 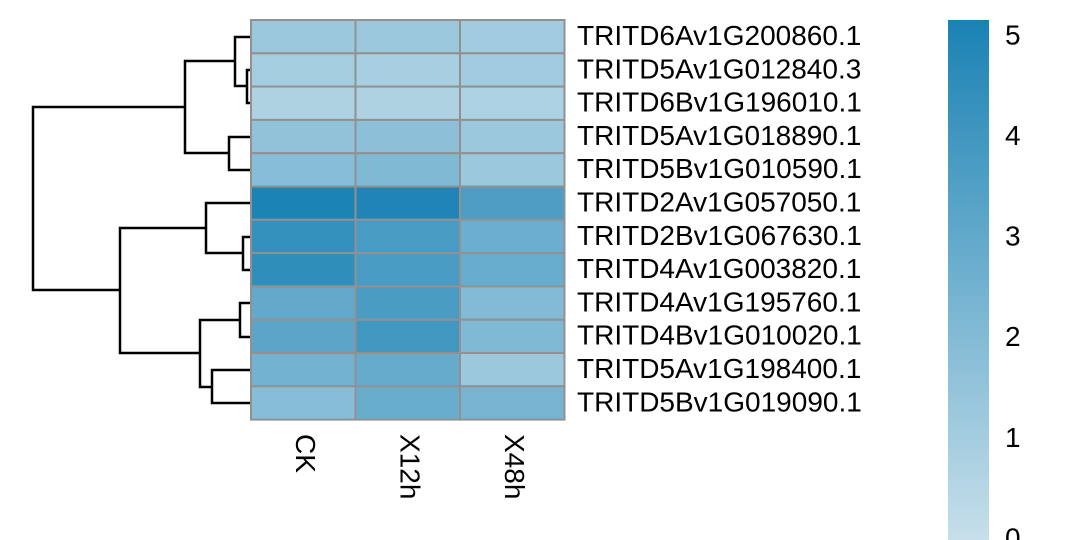 I want to click on row-label: TRITD5Av1G012840.3, so click(x=719, y=68).